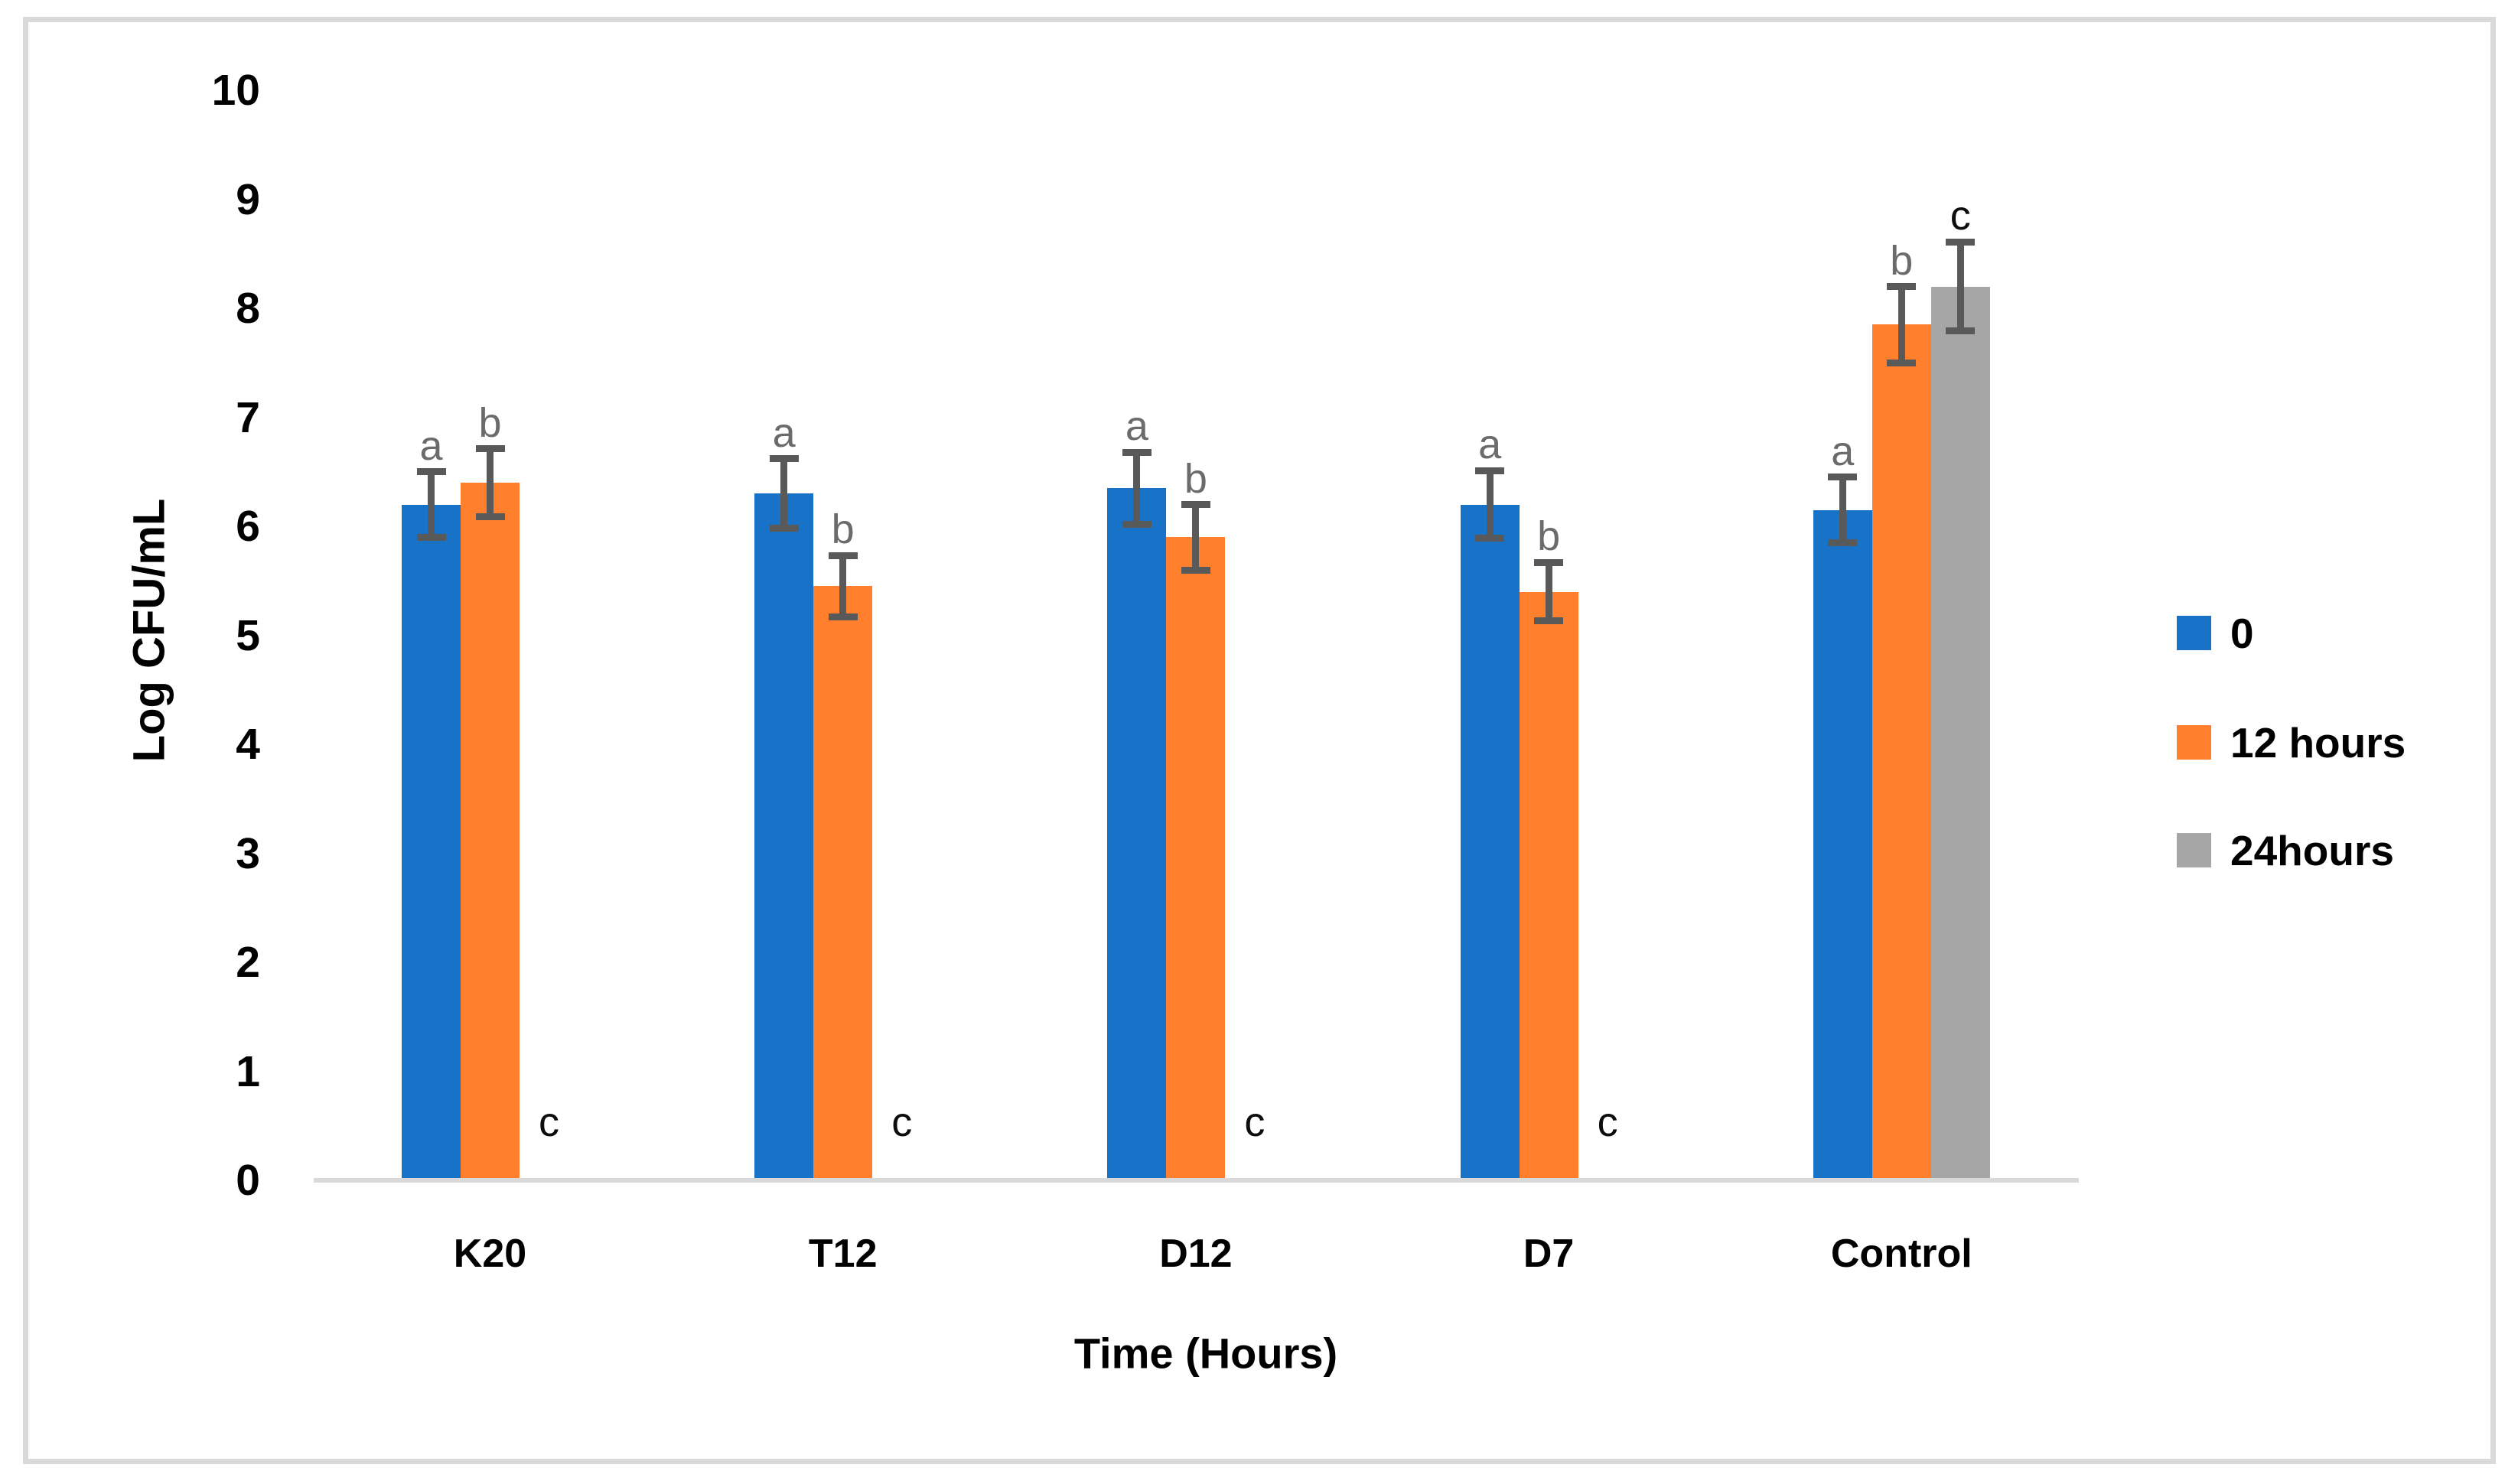  I want to click on y-tick-label: 8, so click(248, 308).